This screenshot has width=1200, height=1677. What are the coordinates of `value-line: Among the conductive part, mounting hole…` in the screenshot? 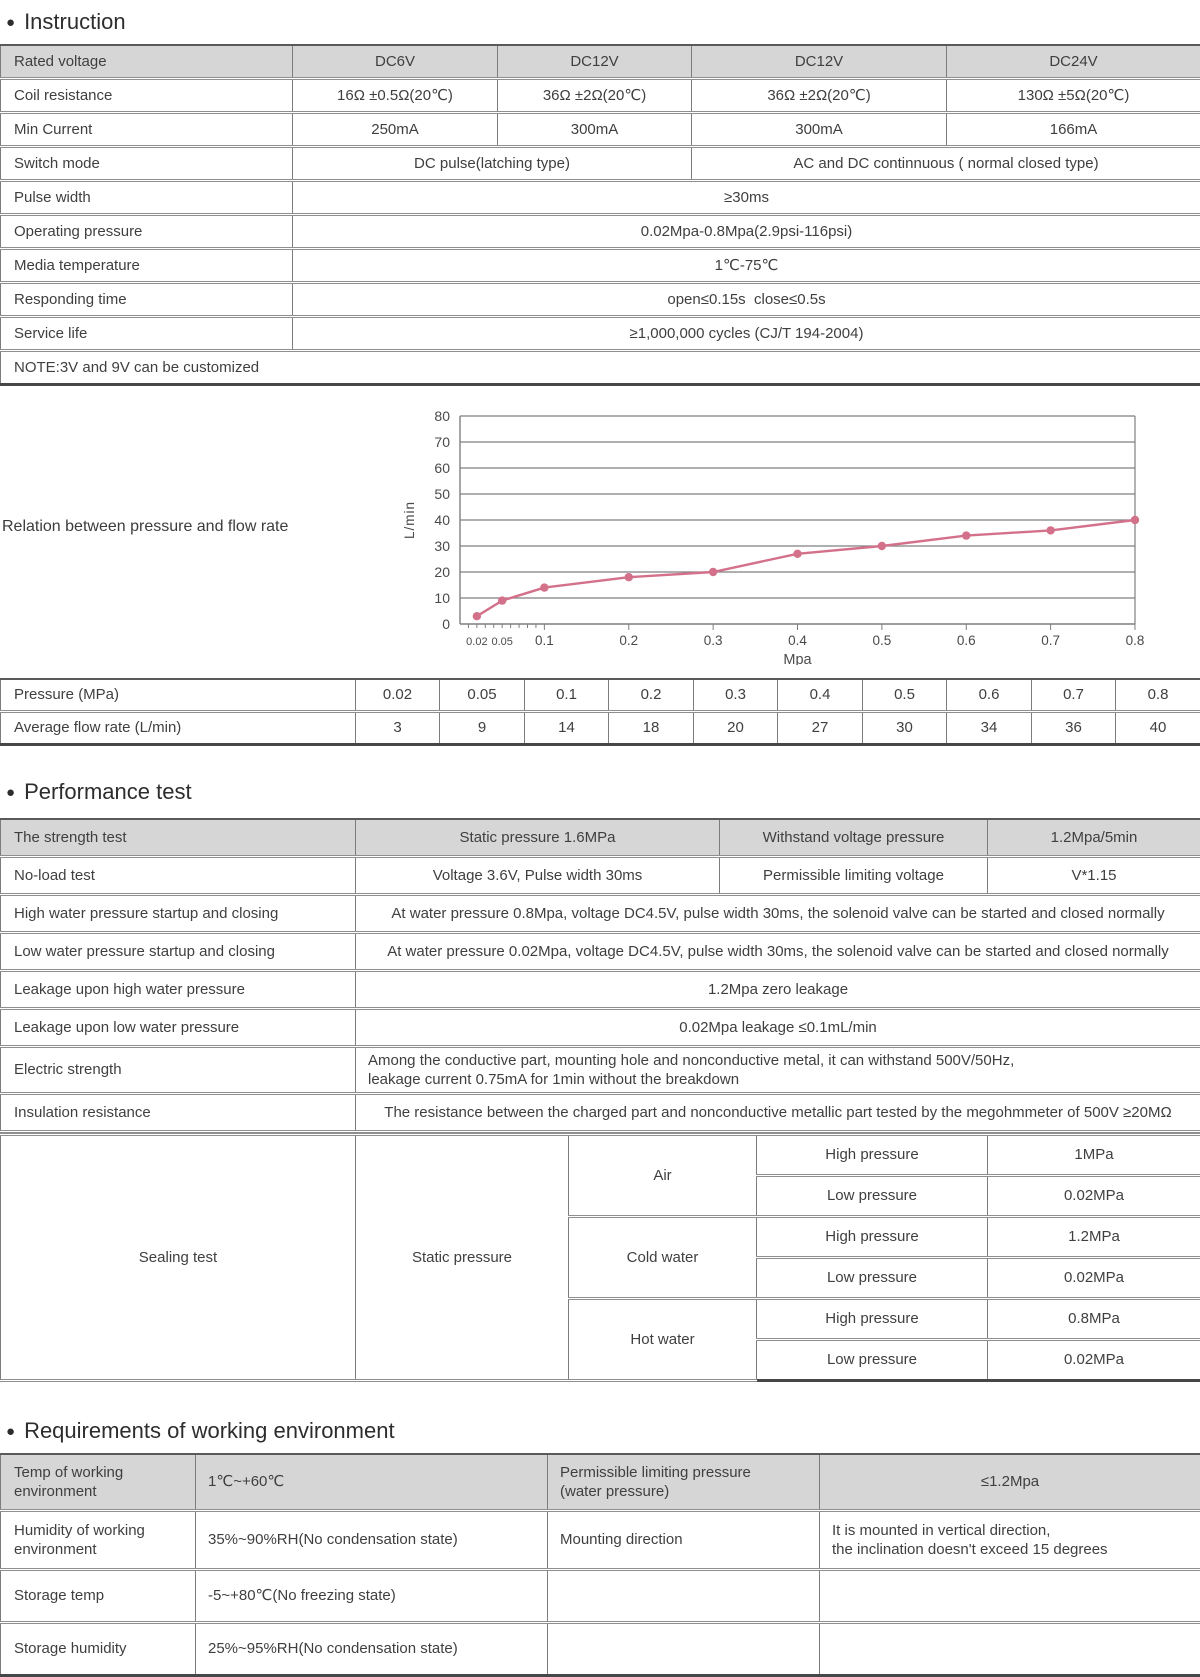 It's located at (780, 1061).